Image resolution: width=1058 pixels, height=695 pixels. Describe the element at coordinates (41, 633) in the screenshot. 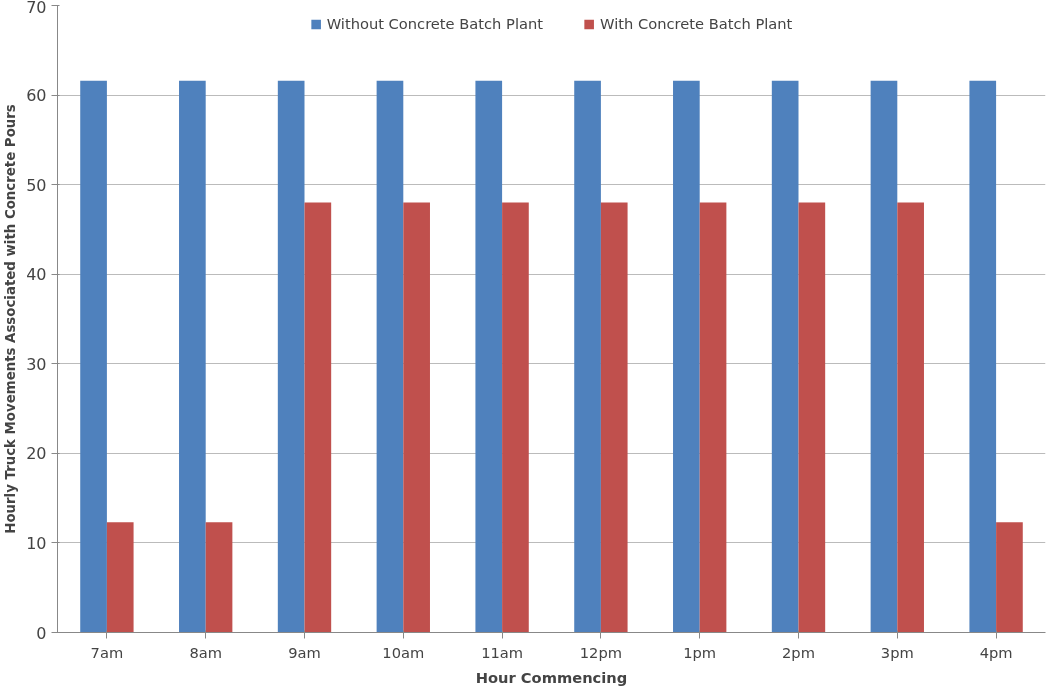

I see `y-tick-label: 0` at that location.